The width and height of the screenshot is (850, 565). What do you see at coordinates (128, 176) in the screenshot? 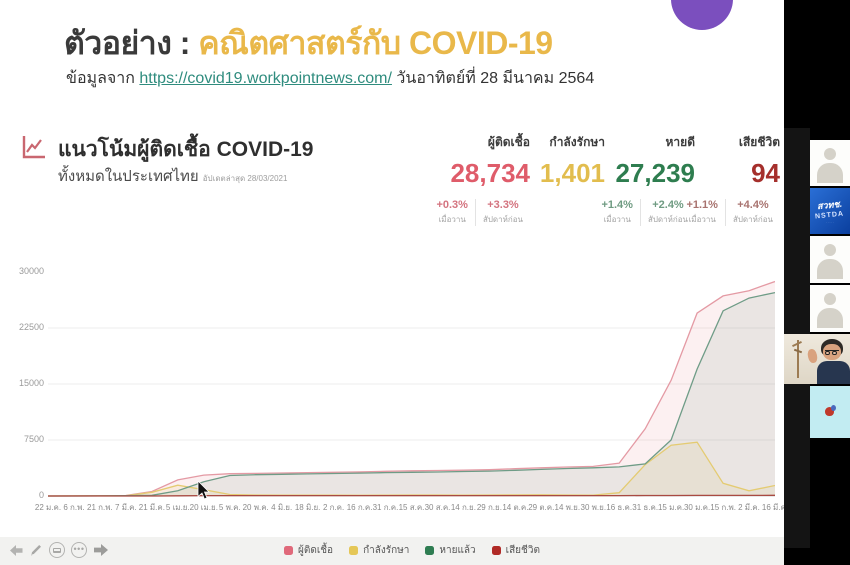
I see `section-subtitle-text: ทั้งหมดในประเทศไทย` at bounding box center [128, 176].